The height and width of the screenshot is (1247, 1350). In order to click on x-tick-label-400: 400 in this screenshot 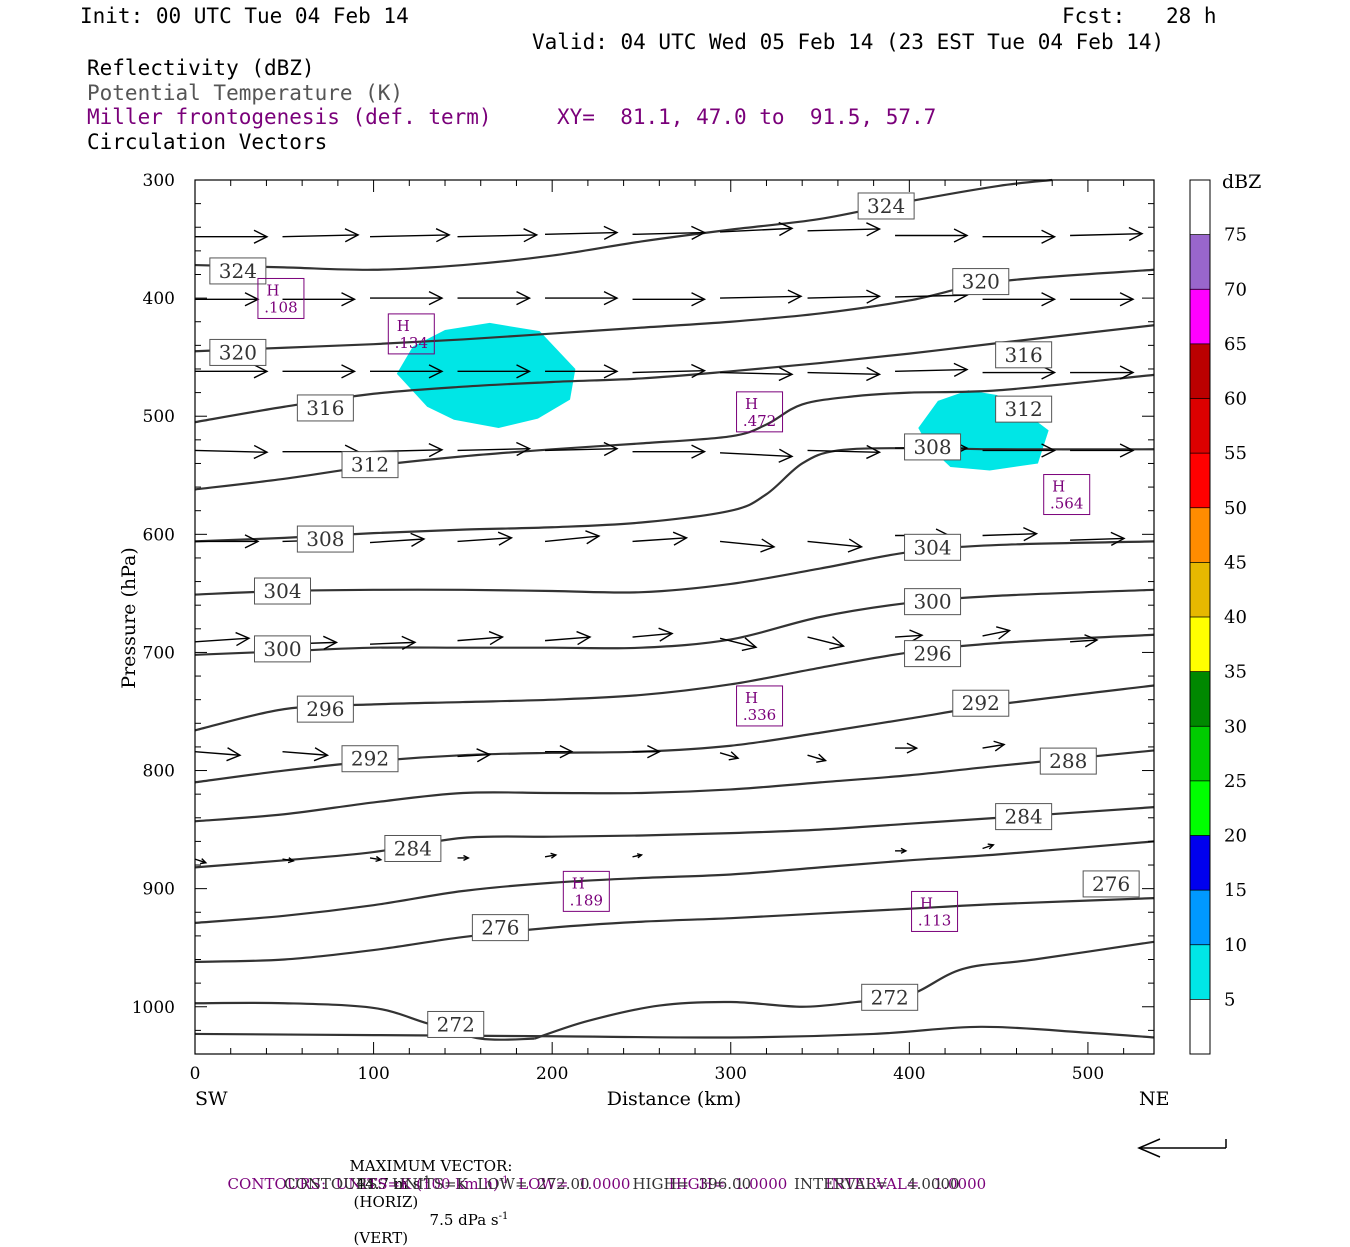, I will do `click(909, 1074)`.